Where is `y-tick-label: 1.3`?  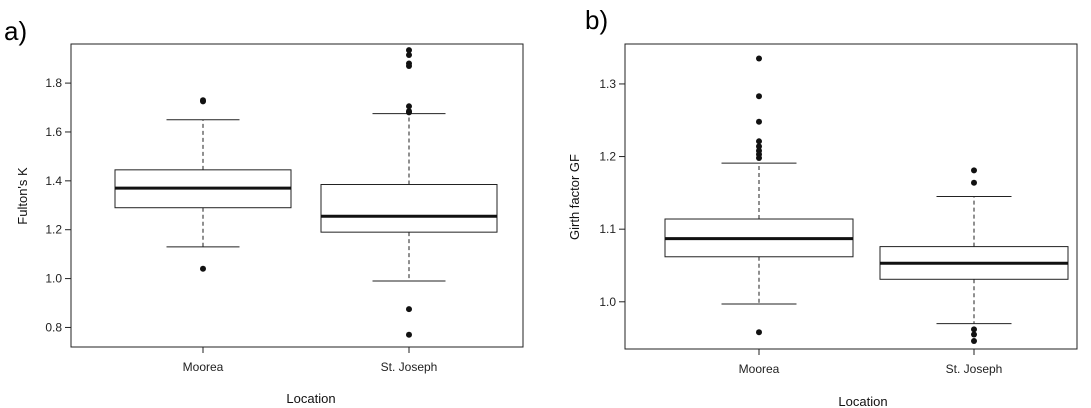
y-tick-label: 1.3 is located at coordinates (607, 84).